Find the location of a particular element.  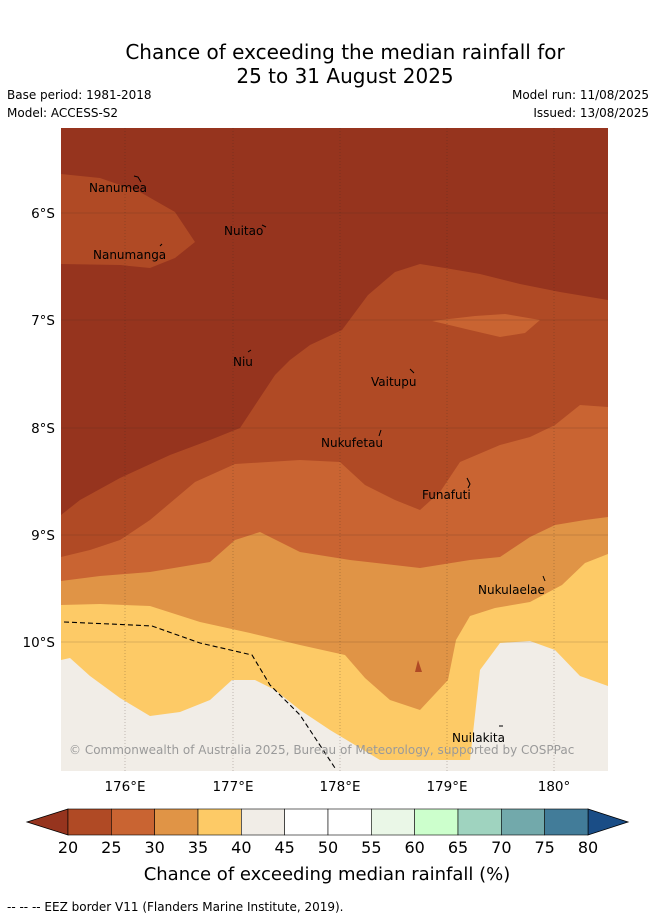

colorbar-tick-label: 55 is located at coordinates (371, 847).